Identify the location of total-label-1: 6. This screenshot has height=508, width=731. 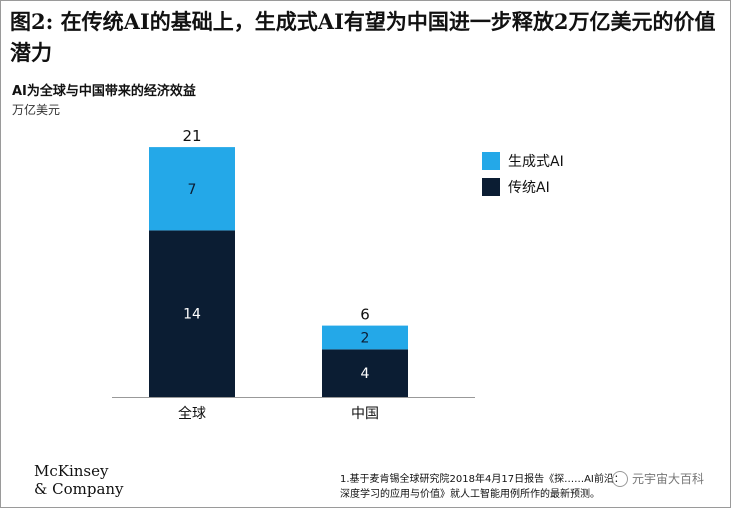
(365, 315).